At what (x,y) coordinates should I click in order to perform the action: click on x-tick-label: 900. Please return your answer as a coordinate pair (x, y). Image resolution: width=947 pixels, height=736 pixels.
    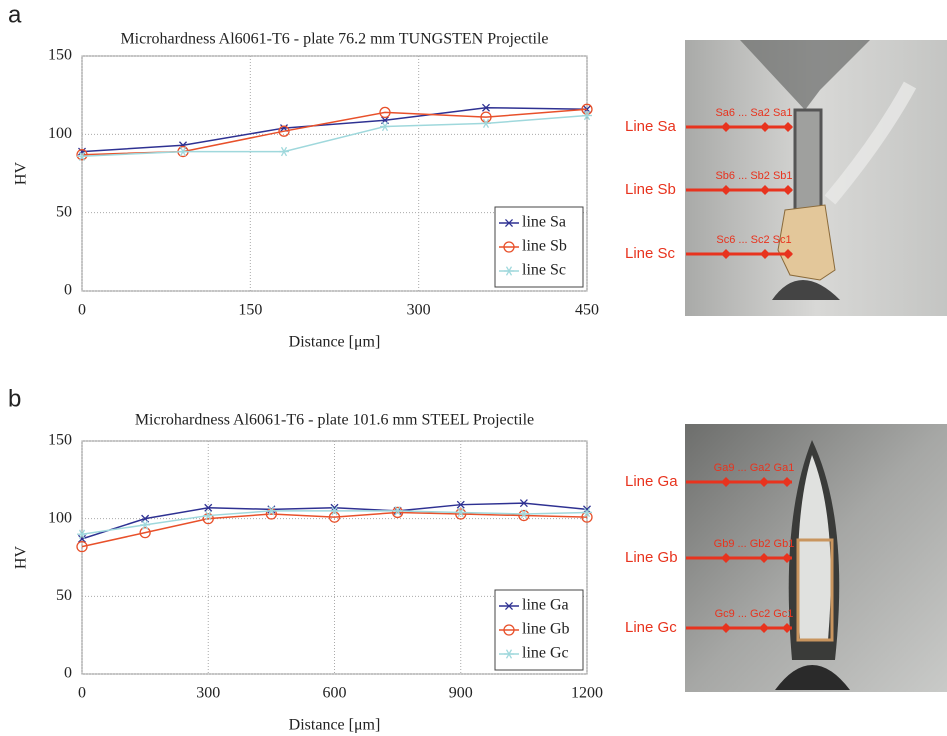
    Looking at the image, I should click on (461, 693).